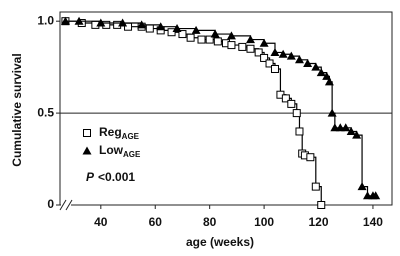  What do you see at coordinates (116, 177) in the screenshot?
I see `p-text: <0.001` at bounding box center [116, 177].